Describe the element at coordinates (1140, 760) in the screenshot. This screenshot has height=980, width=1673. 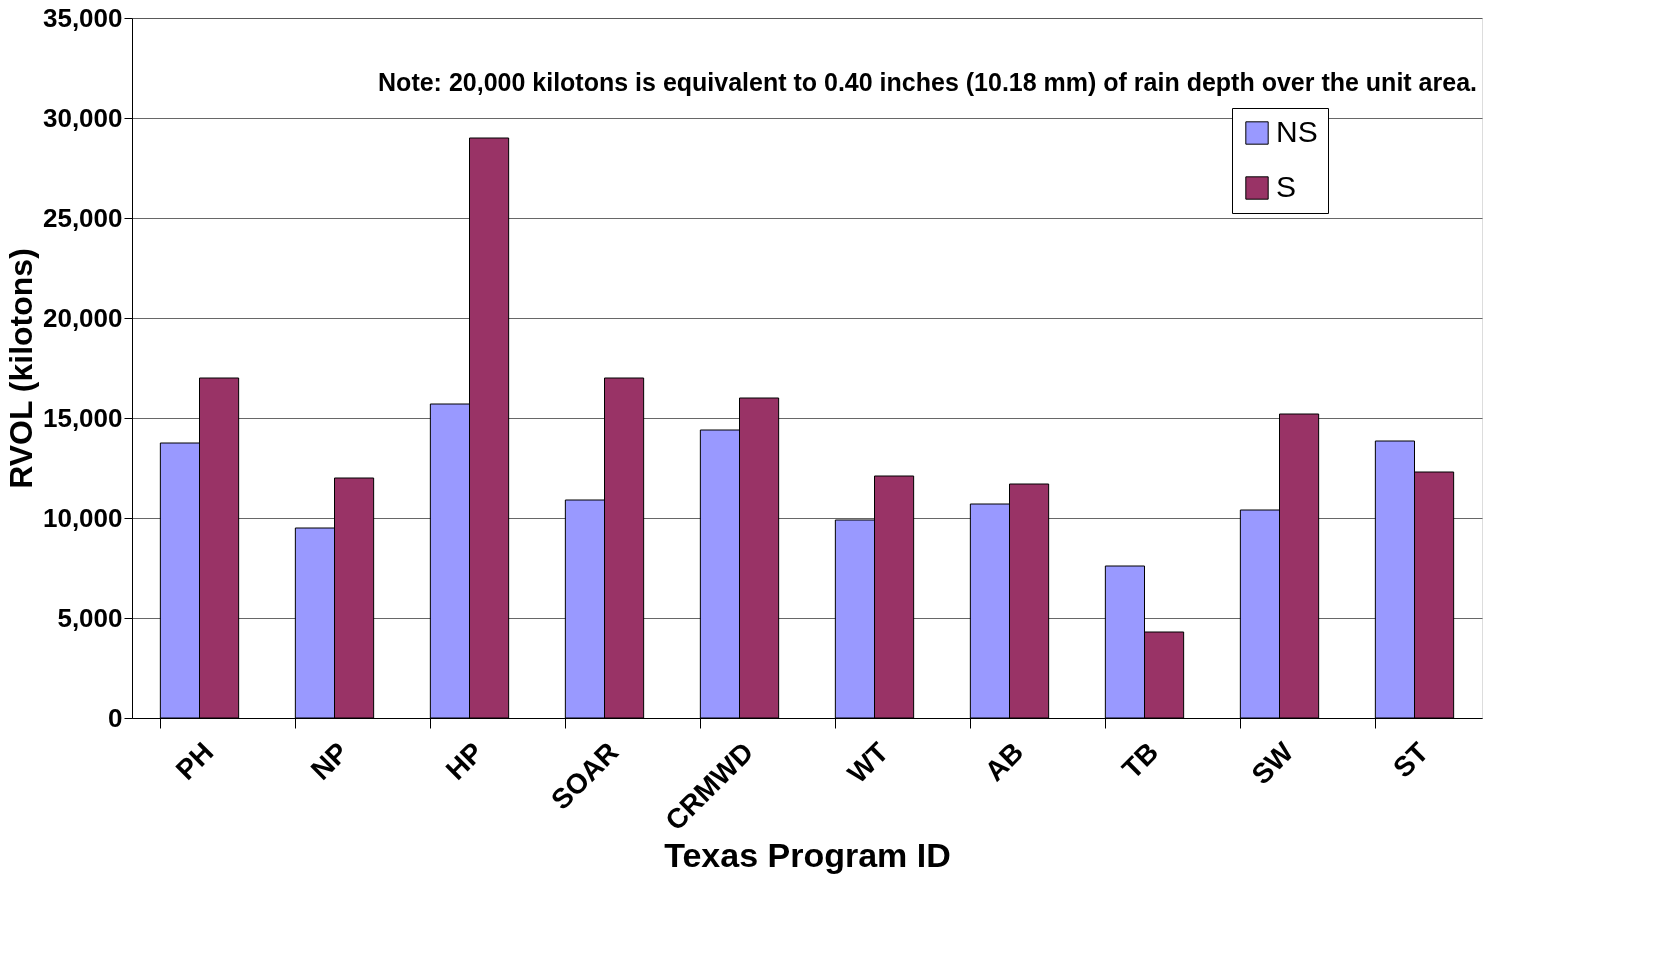
I see `x-tick-label: TB` at that location.